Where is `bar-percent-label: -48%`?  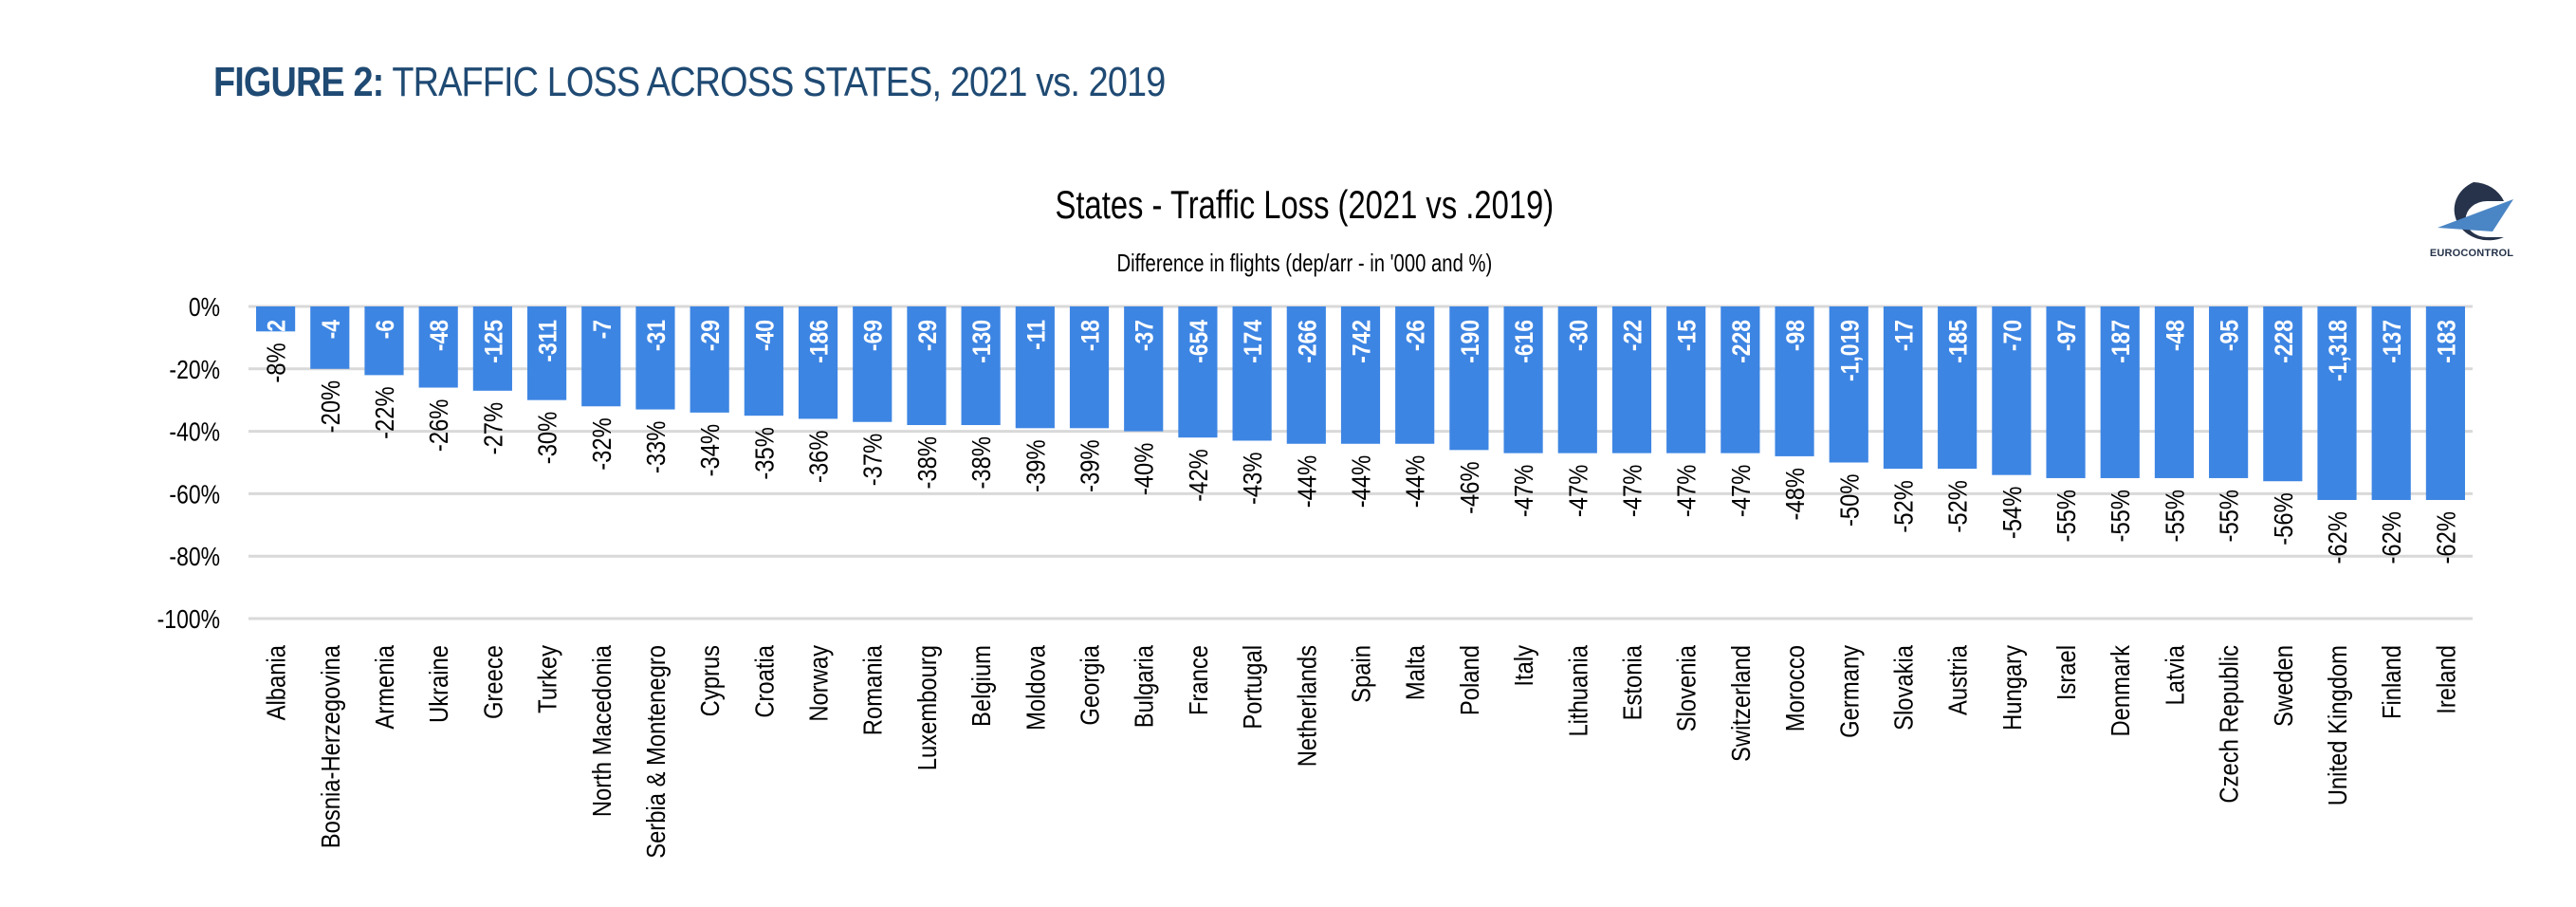 bar-percent-label: -48% is located at coordinates (1794, 494).